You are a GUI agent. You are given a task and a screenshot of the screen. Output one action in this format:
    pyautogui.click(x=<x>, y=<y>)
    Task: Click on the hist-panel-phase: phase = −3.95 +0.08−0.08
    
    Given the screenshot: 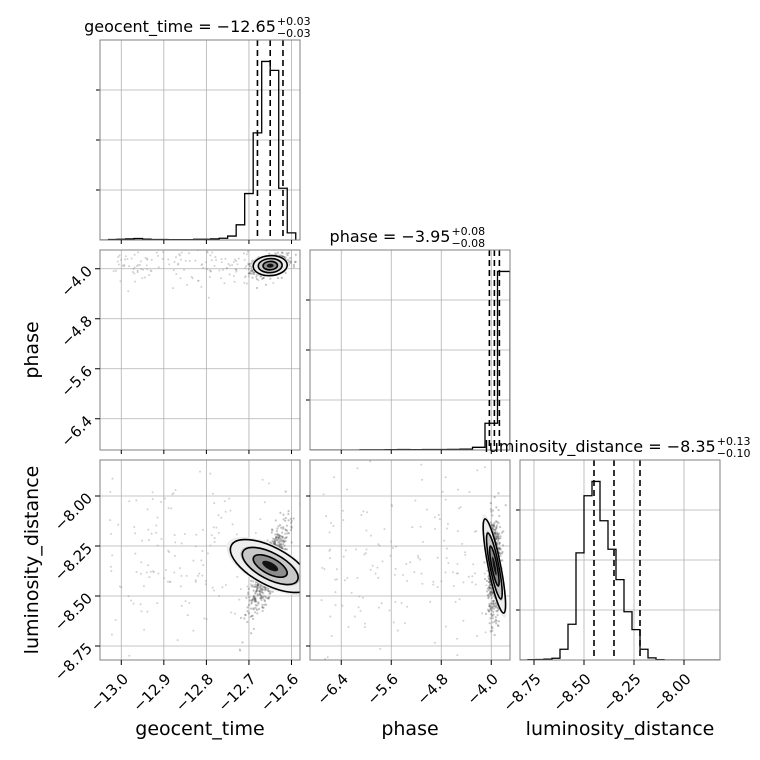 What is the action you would take?
    pyautogui.click(x=408, y=338)
    